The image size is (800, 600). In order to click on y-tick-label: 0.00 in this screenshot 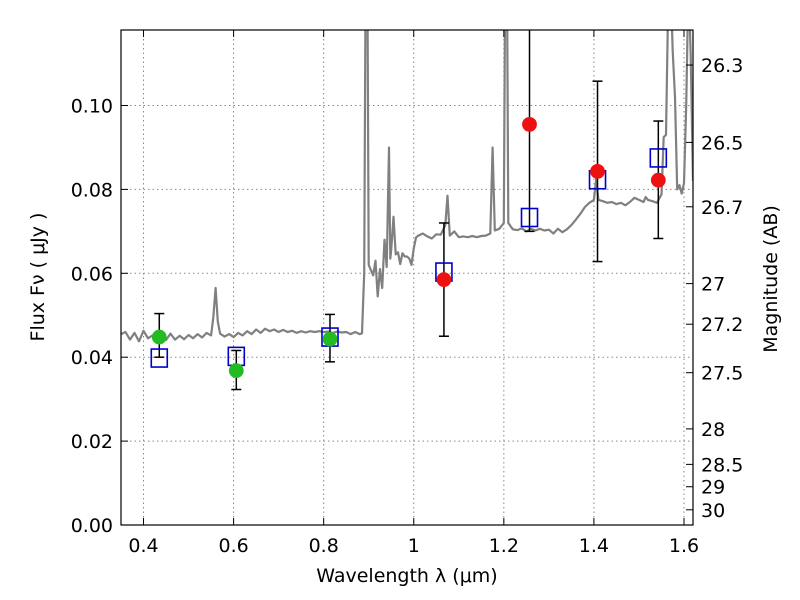, I will do `click(92, 526)`.